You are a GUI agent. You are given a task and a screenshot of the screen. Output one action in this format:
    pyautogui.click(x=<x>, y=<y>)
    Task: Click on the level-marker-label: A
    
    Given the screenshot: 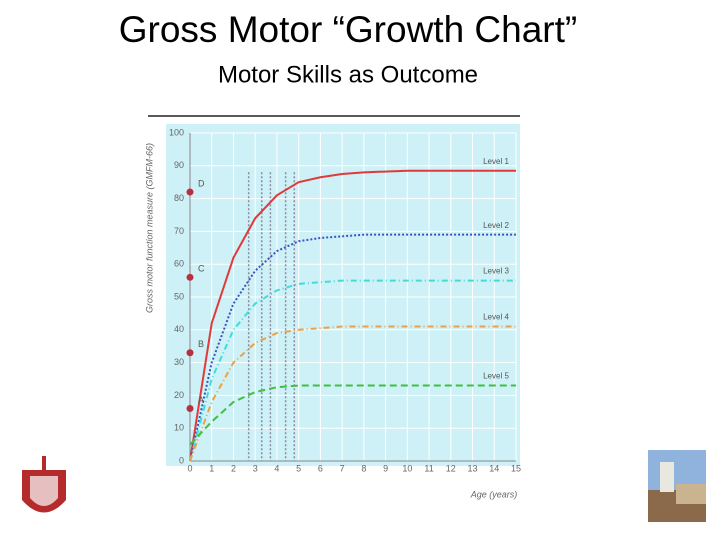 What is the action you would take?
    pyautogui.click(x=201, y=400)
    